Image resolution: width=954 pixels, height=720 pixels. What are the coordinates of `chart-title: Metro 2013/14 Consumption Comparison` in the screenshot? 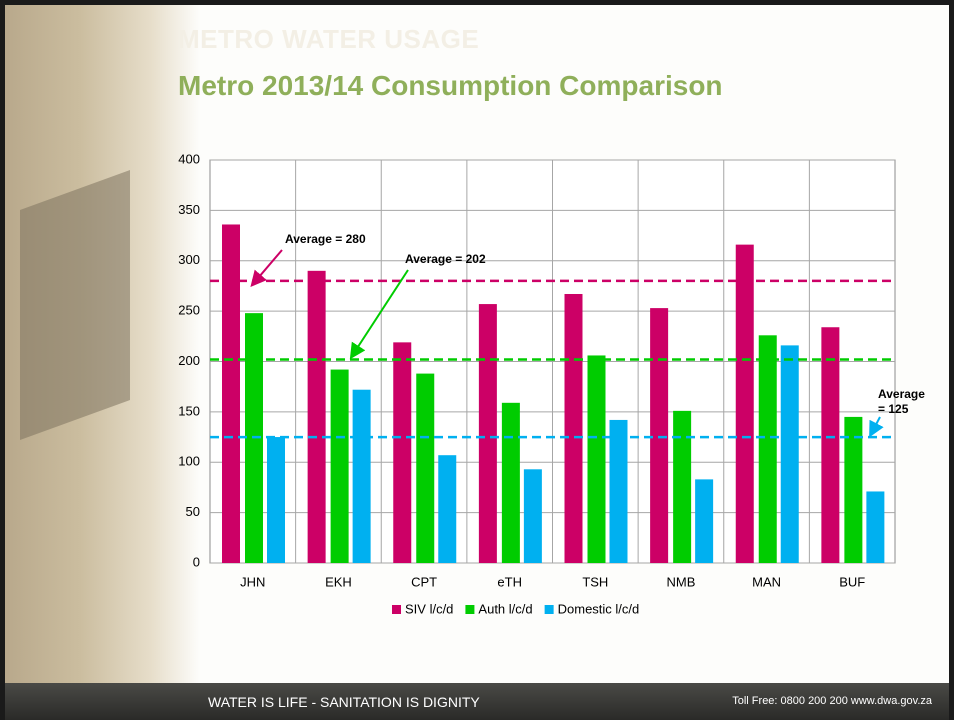 It's located at (450, 85).